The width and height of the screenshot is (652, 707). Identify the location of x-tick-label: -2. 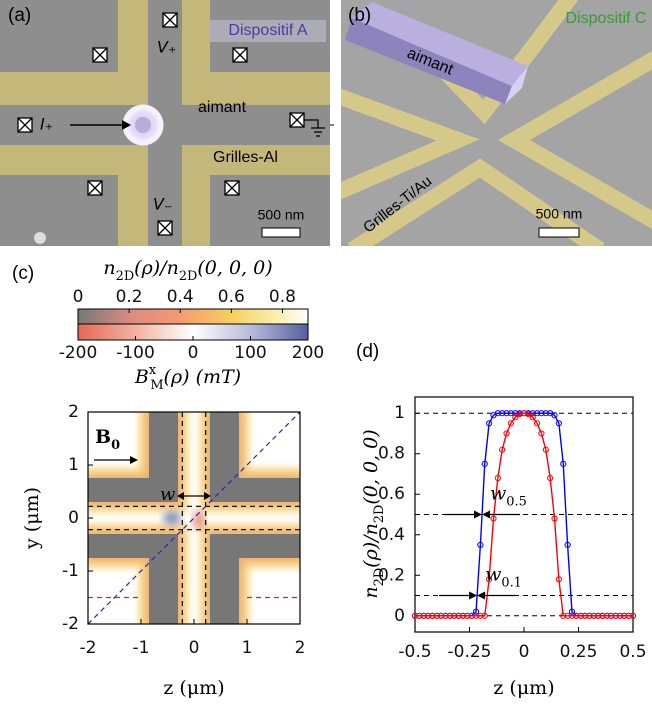
(88, 648).